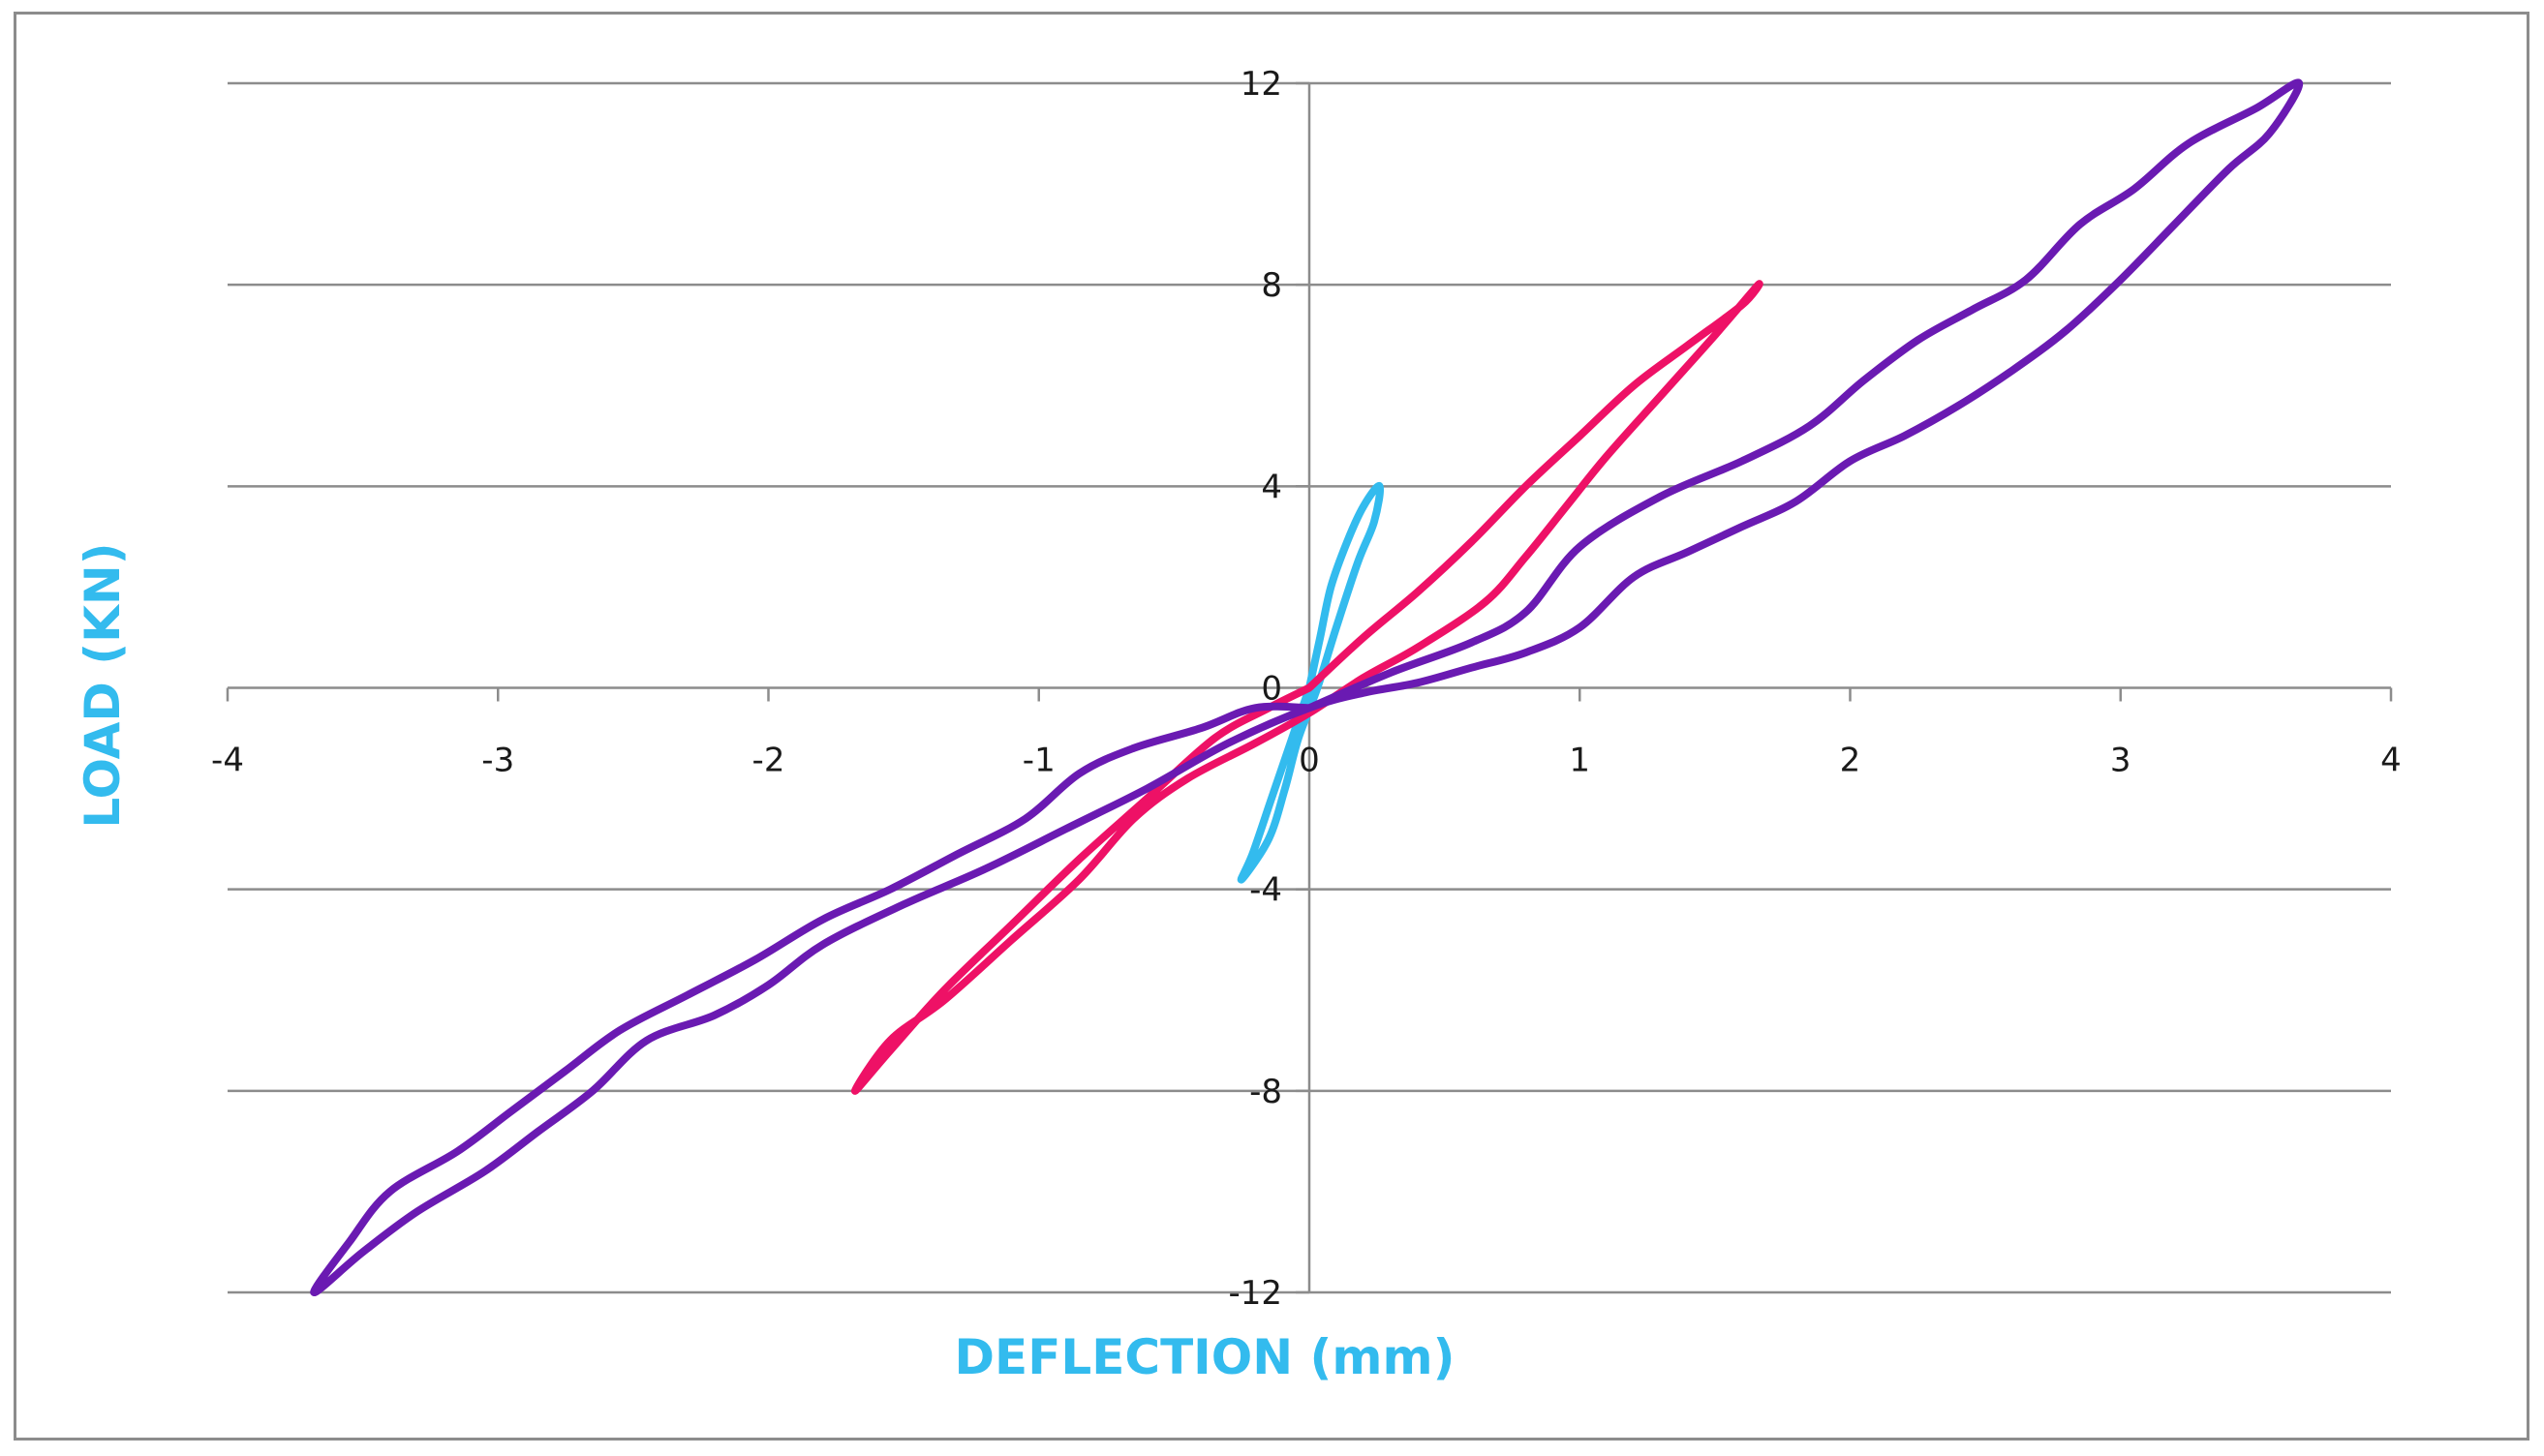 The height and width of the screenshot is (1456, 2544). What do you see at coordinates (103, 685) in the screenshot?
I see `y-axis-title: LOAD (KN)` at bounding box center [103, 685].